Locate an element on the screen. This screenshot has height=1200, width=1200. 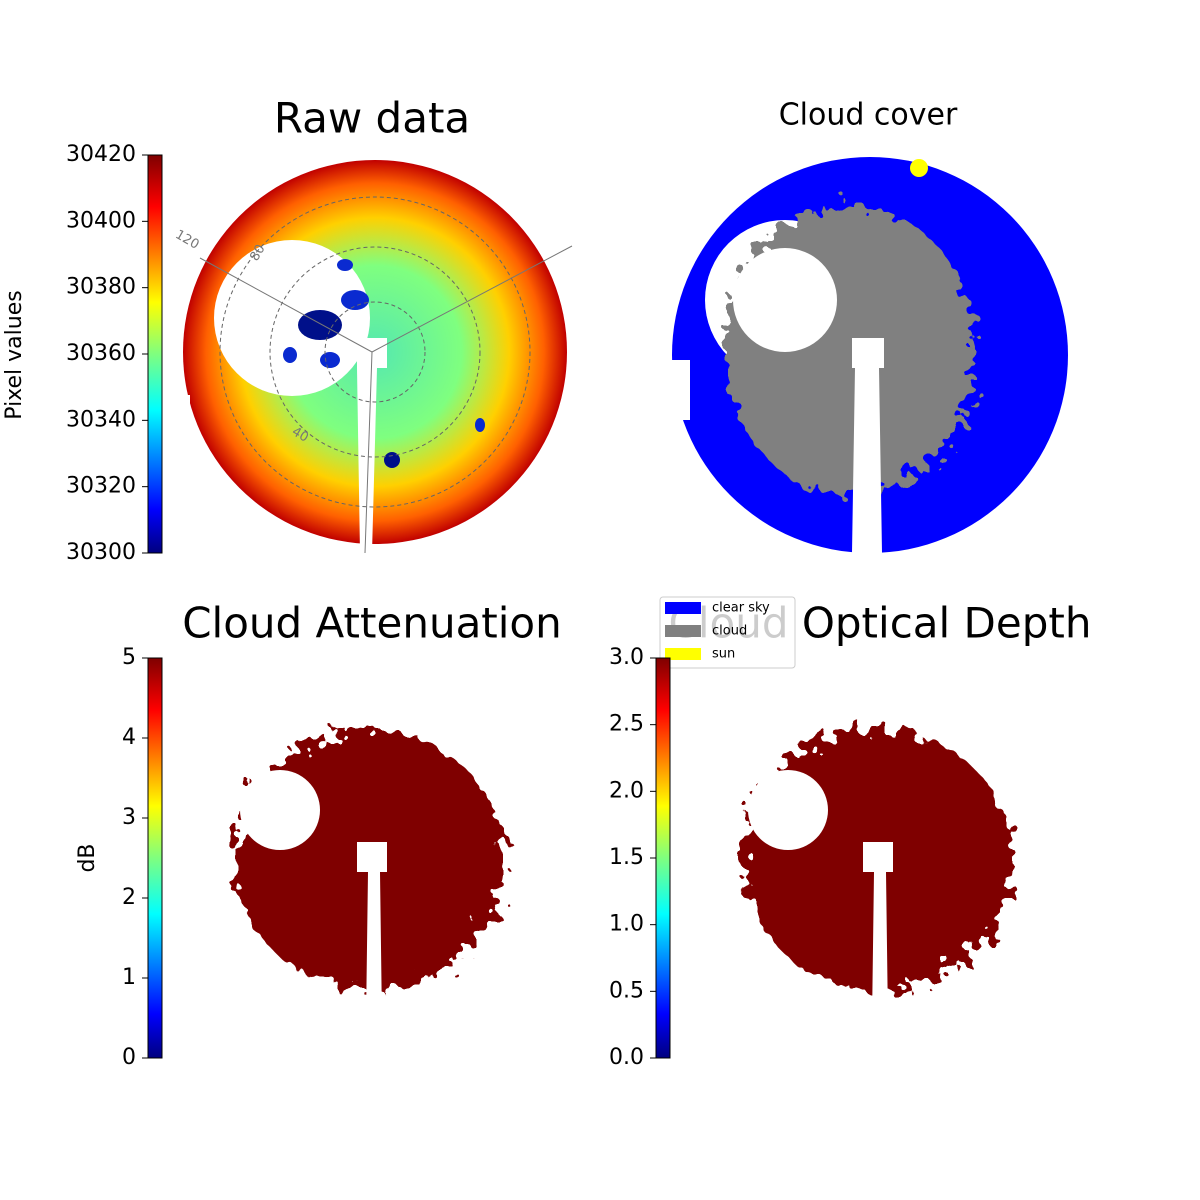
colorbar-tick-label: 1 is located at coordinates (129, 977).